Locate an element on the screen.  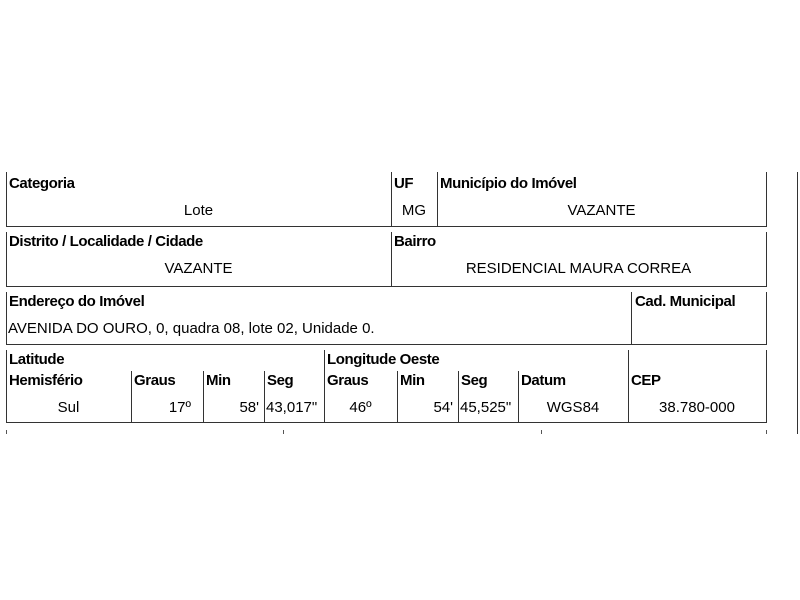
lat-seg-value: 43,017" is located at coordinates (292, 407).